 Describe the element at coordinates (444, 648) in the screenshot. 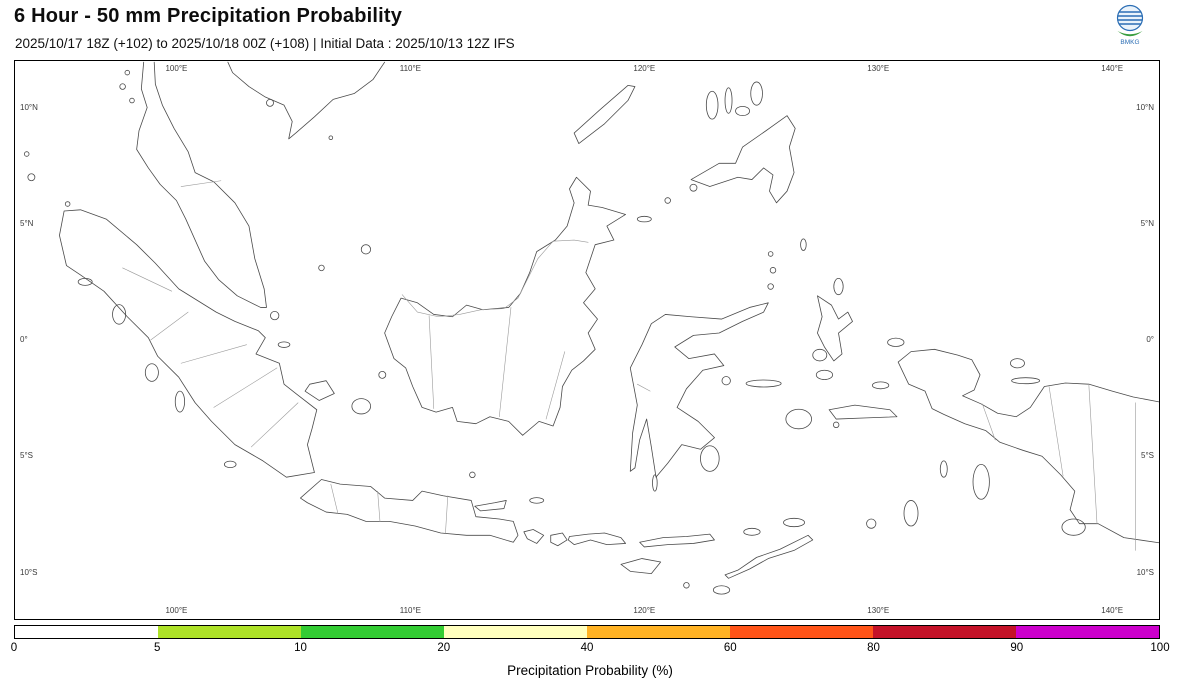

I see `colorbar-tick-label: 20` at that location.